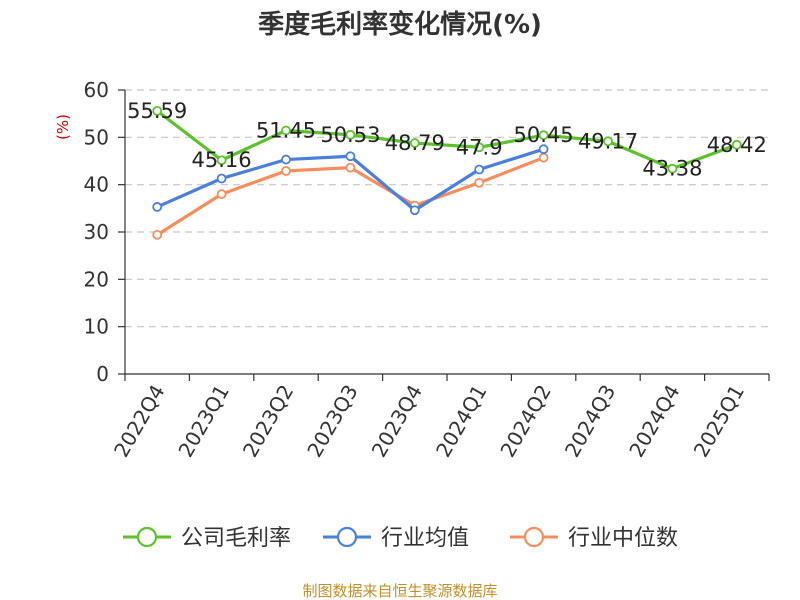 Image resolution: width=800 pixels, height=600 pixels. I want to click on x-tick-label: 2024Q1, so click(461, 421).